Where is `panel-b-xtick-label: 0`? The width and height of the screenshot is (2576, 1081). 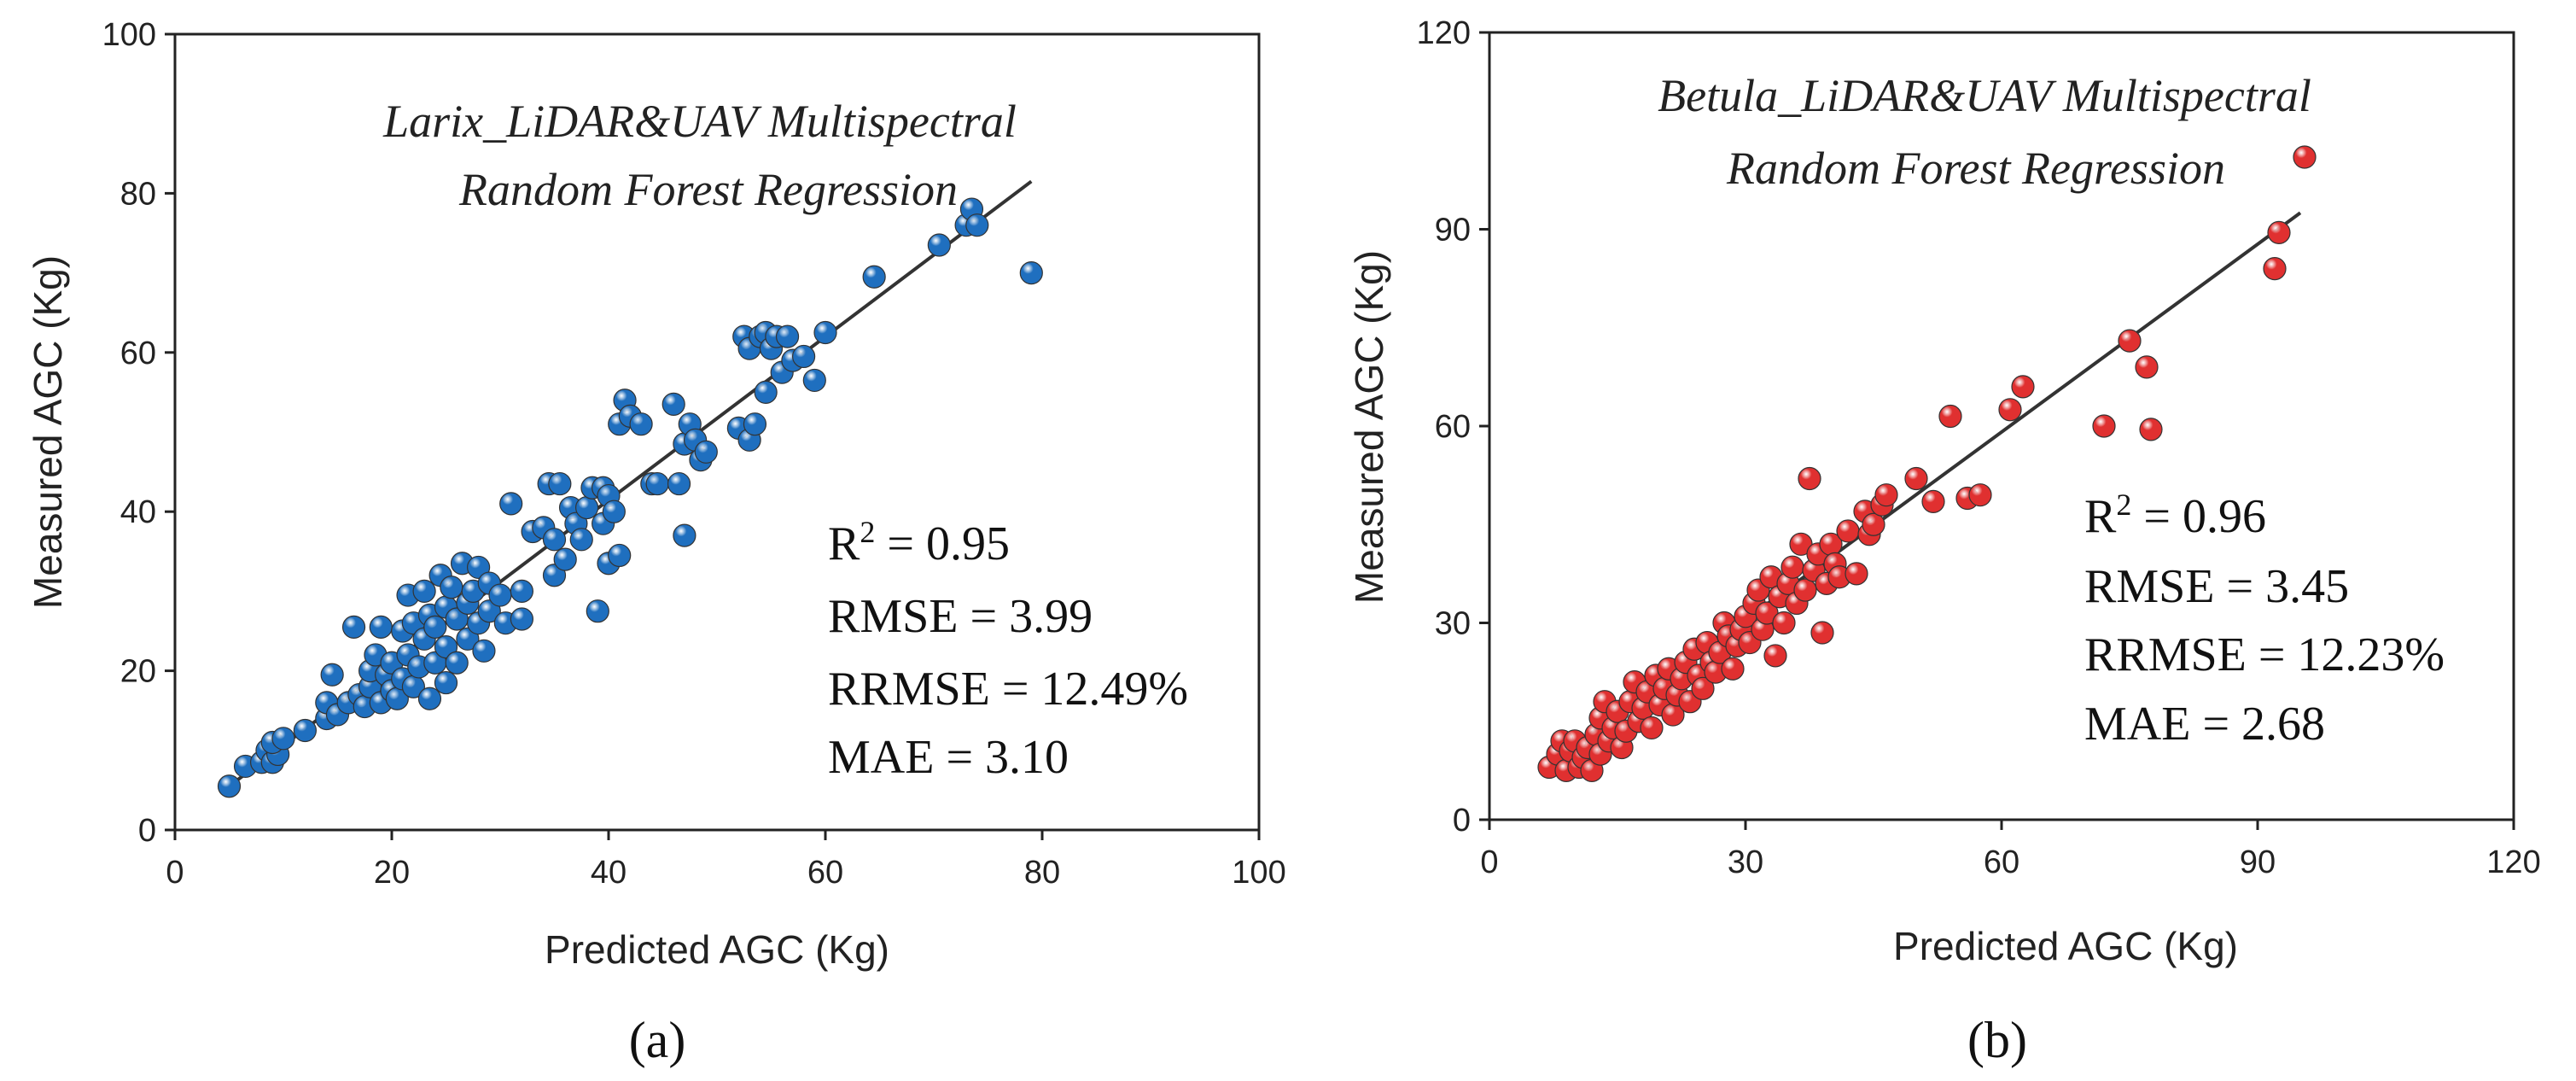 panel-b-xtick-label: 0 is located at coordinates (1489, 862).